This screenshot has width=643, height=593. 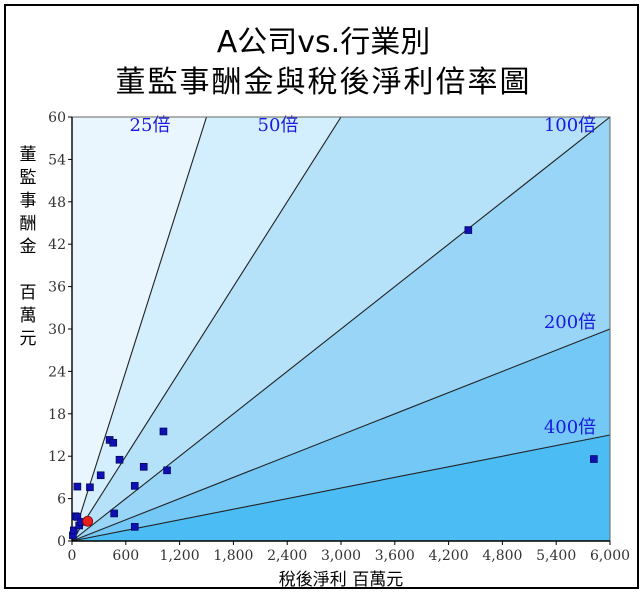 What do you see at coordinates (57, 245) in the screenshot?
I see `y-tick-label: 42` at bounding box center [57, 245].